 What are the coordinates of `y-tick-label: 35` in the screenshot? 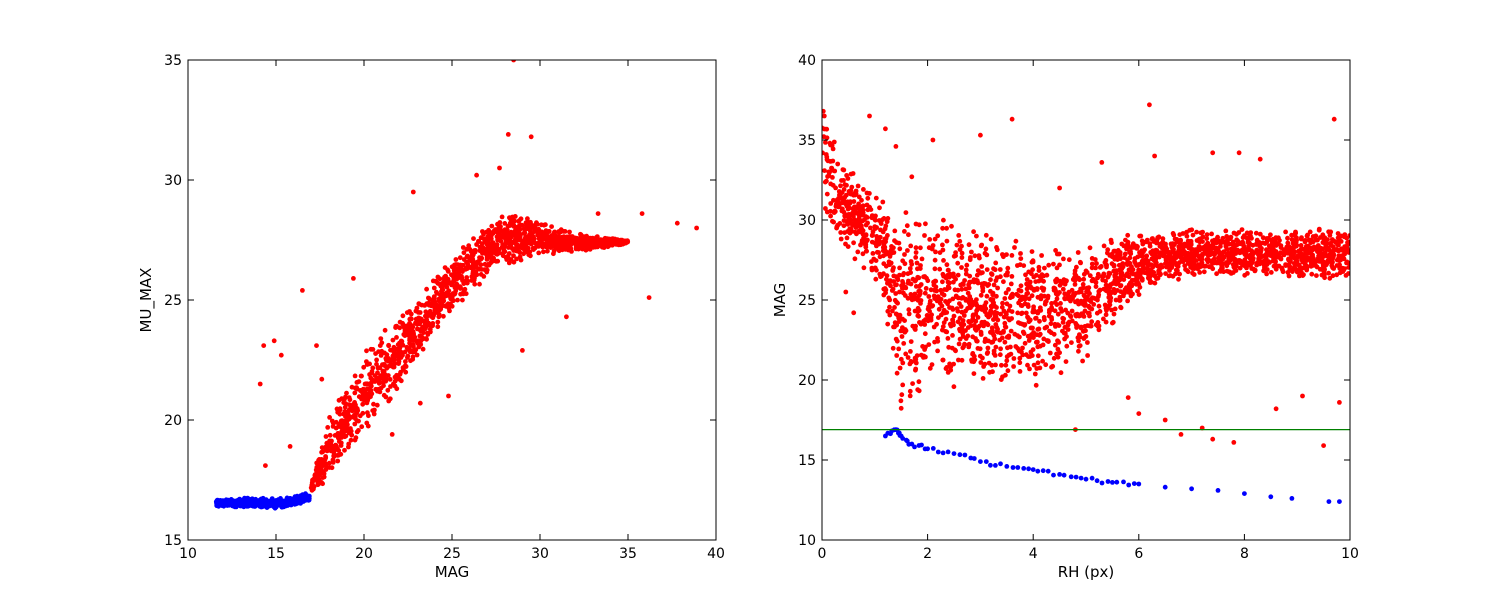 It's located at (173, 61).